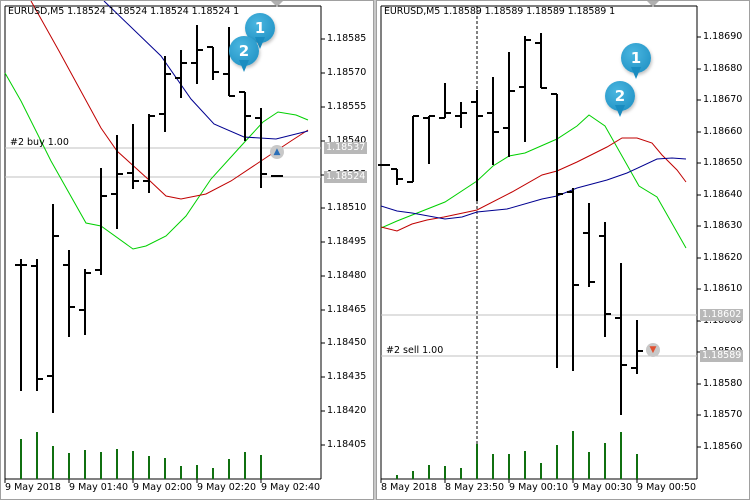 The width and height of the screenshot is (750, 500). I want to click on price-tick-label: 1.18640, so click(723, 194).